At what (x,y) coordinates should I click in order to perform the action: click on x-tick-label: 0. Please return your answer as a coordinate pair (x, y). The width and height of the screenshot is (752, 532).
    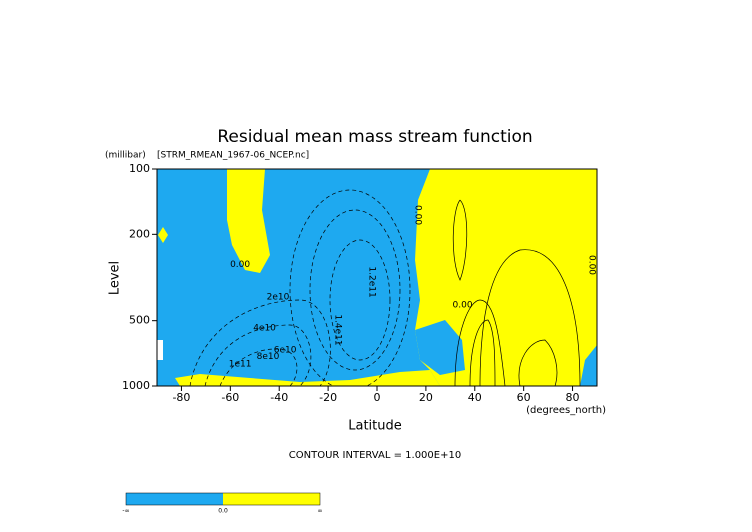
    Looking at the image, I should click on (377, 397).